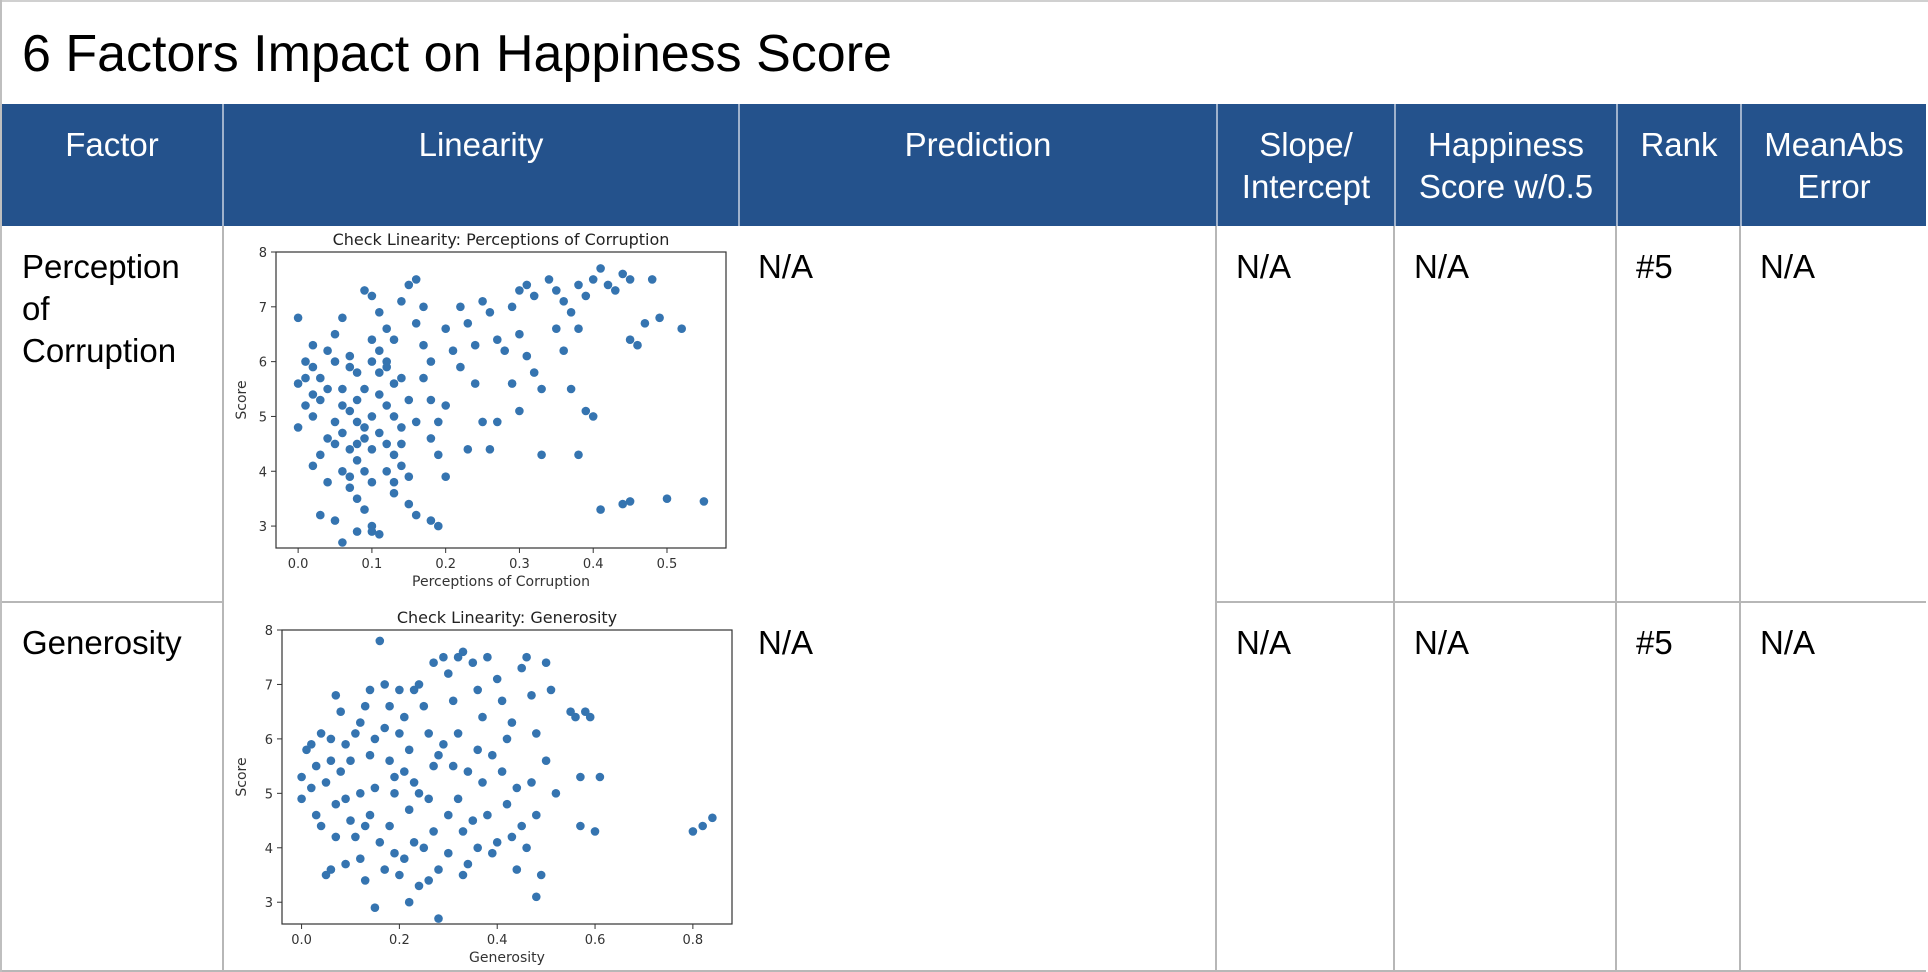 The height and width of the screenshot is (972, 1928). Describe the element at coordinates (1678, 165) in the screenshot. I see `header-rank: Rank` at that location.